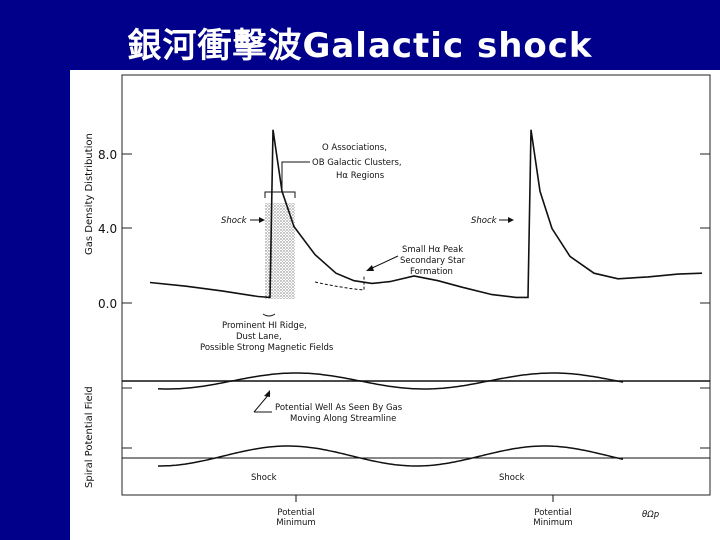 This screenshot has height=540, width=720. What do you see at coordinates (107, 304) in the screenshot?
I see `ytick-0: 0.0` at bounding box center [107, 304].